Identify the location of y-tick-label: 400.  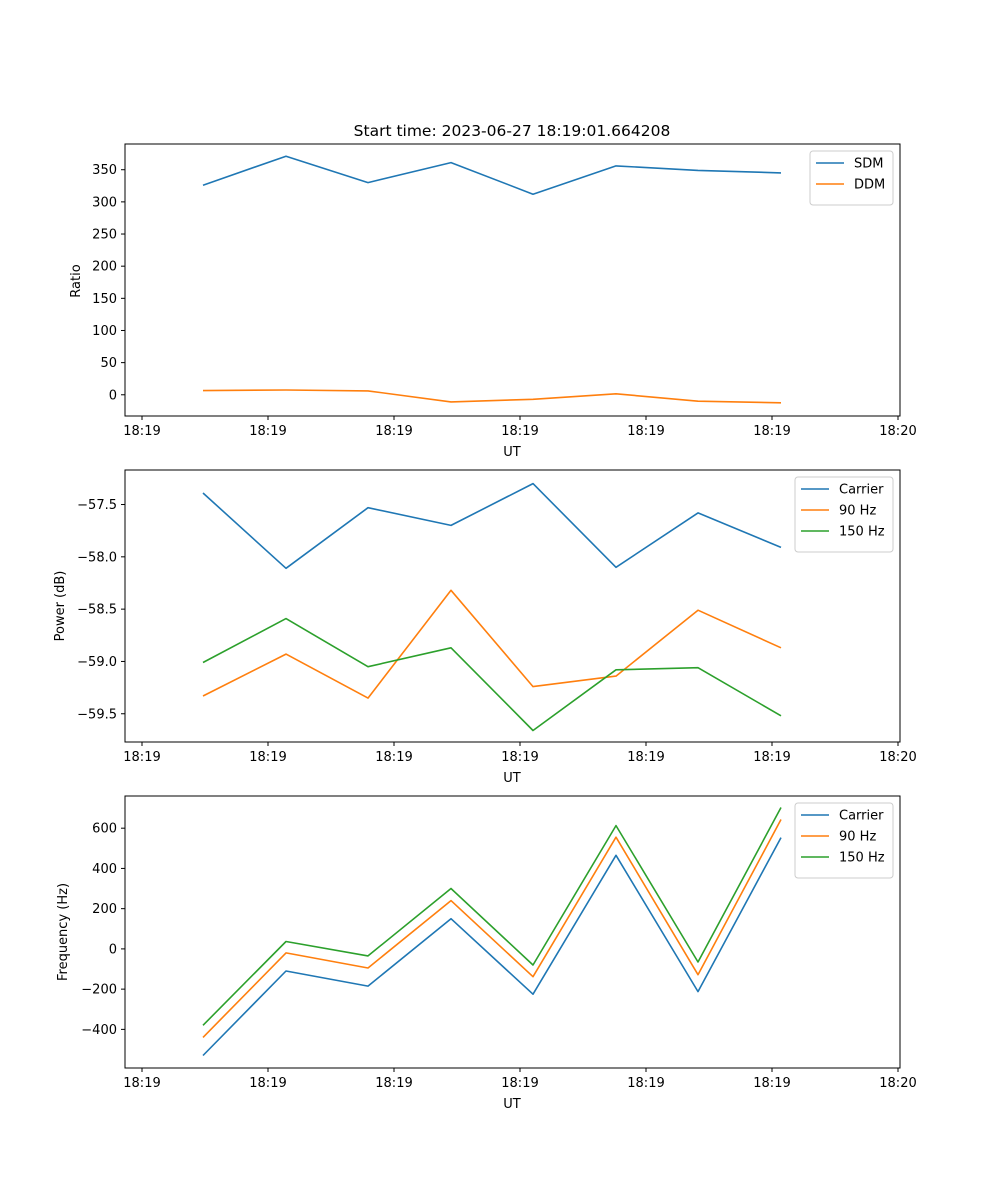
(104, 869).